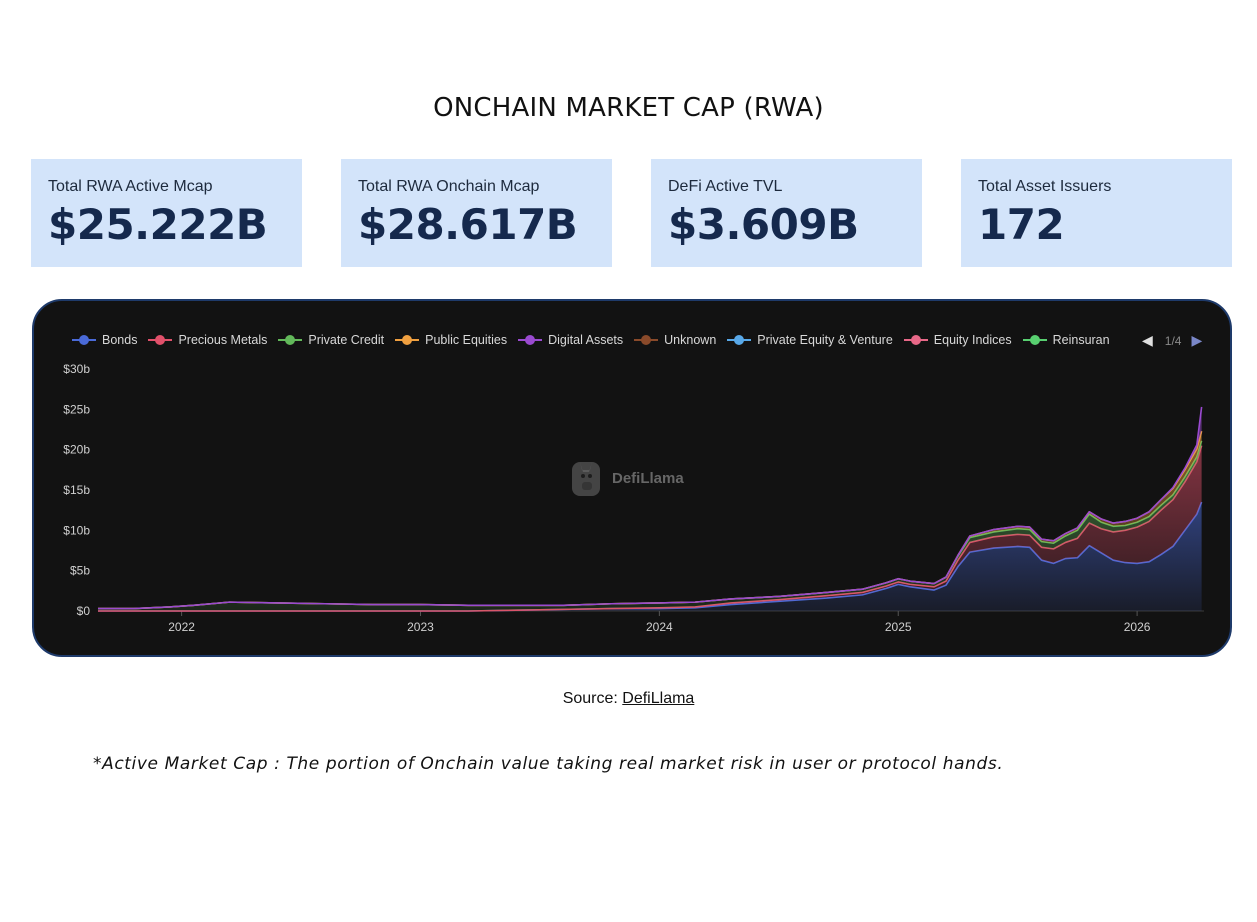 The image size is (1257, 922). I want to click on legend-label: Public Equities, so click(466, 340).